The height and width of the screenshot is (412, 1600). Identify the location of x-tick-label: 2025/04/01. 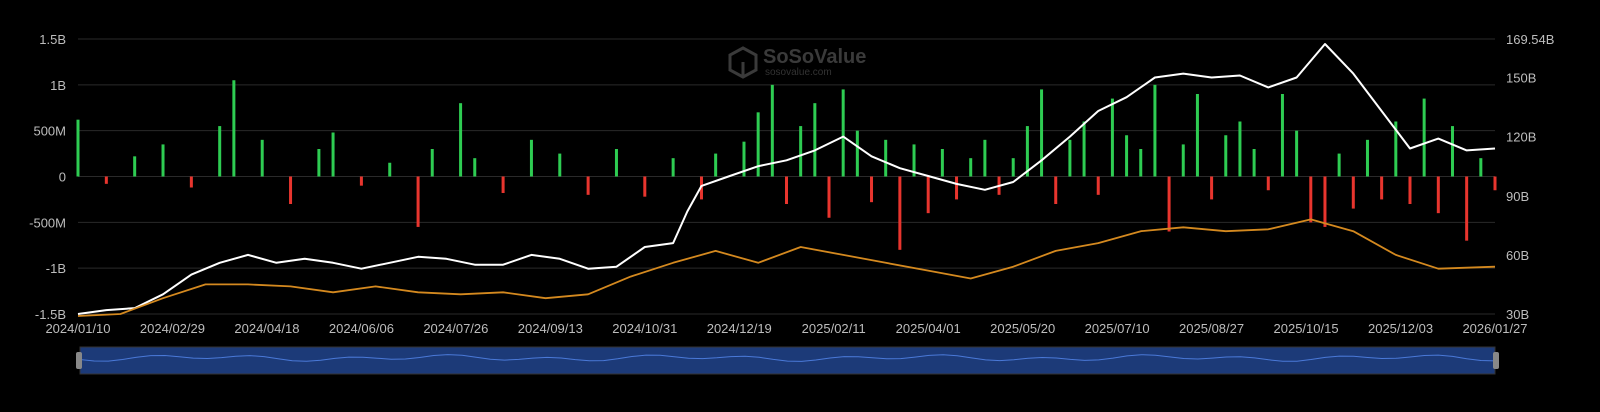
(928, 328).